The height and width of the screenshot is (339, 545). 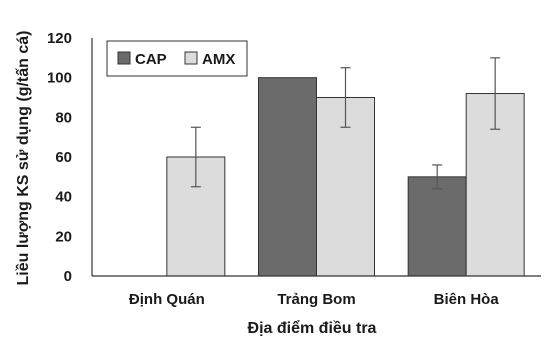 I want to click on x-tick-label: Biên Hòa, so click(x=467, y=299).